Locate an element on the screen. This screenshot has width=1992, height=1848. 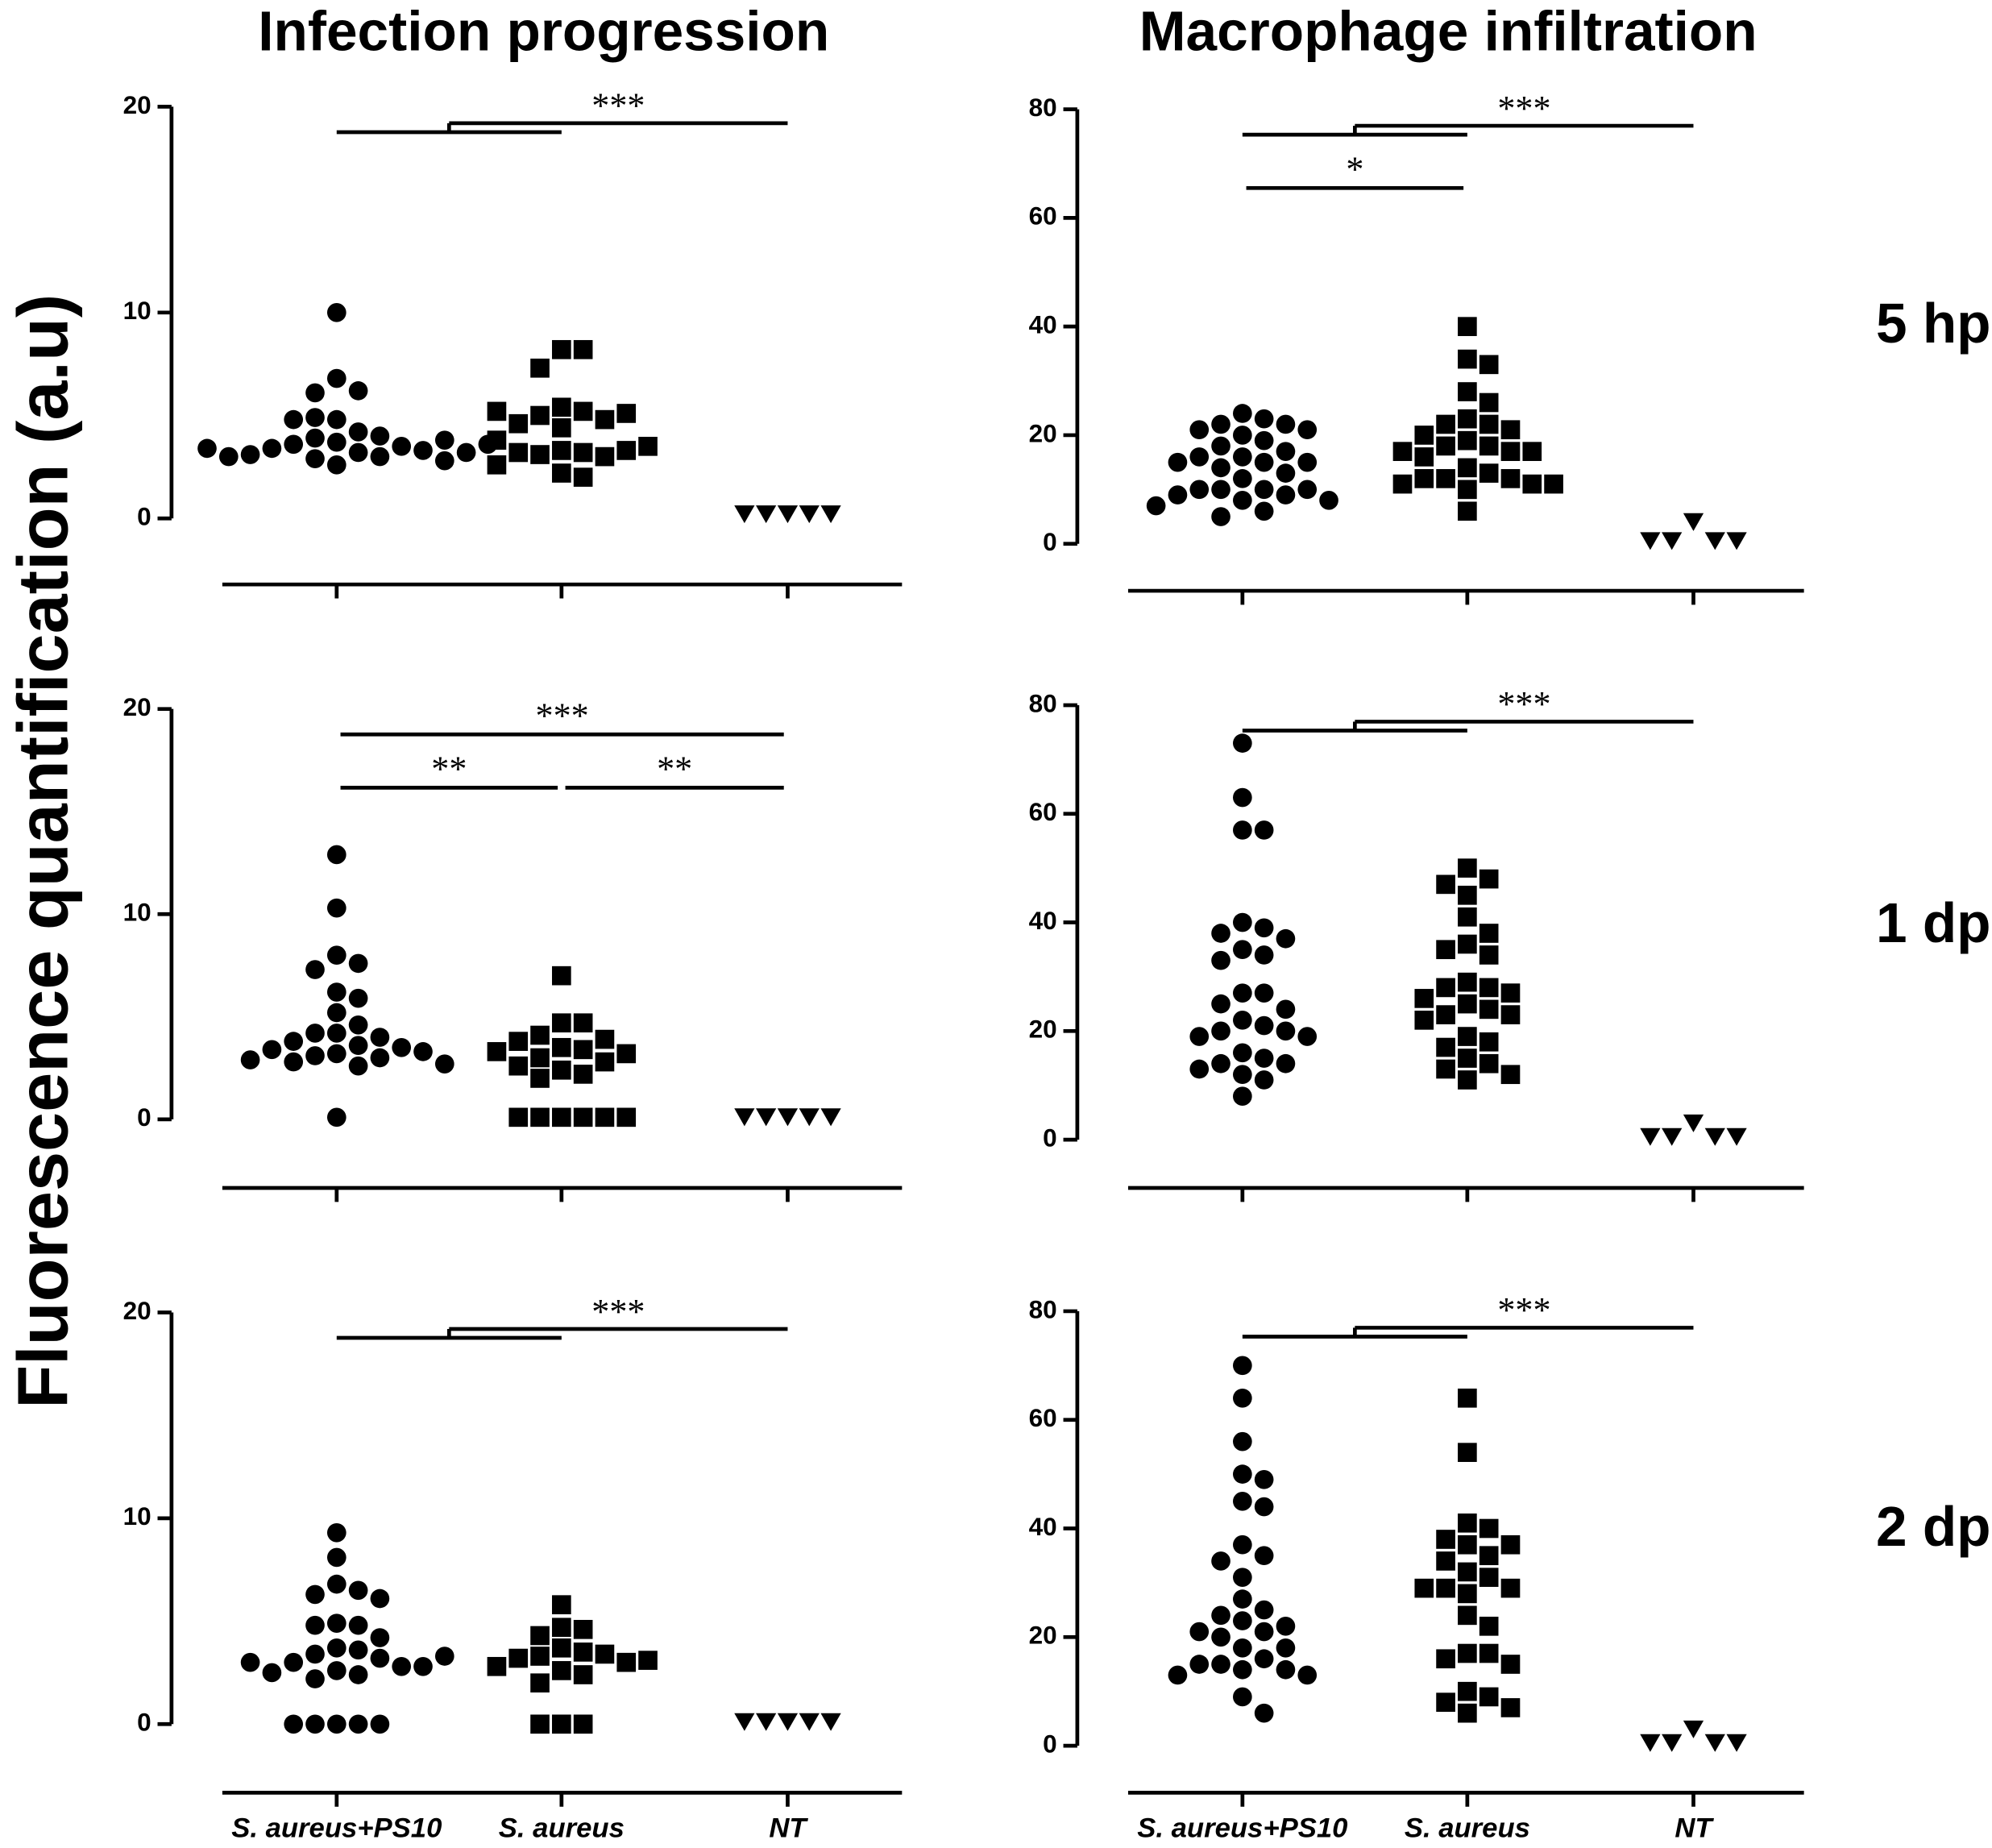
y-tick-label: 80 is located at coordinates (1043, 107).